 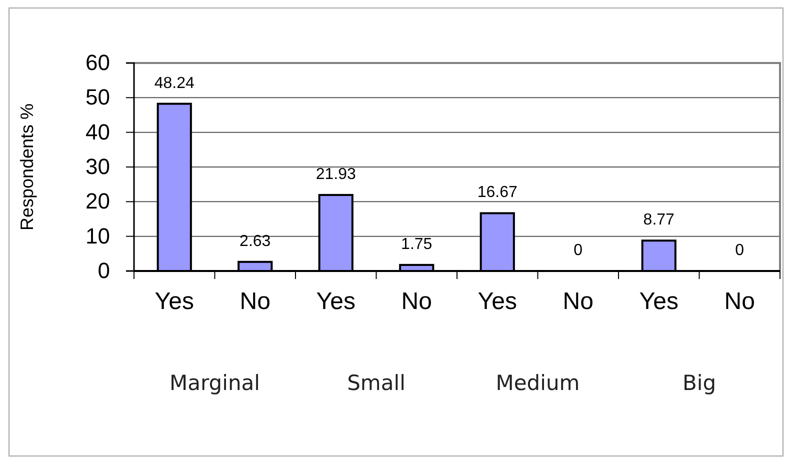 I want to click on y-tick-label: 20, so click(x=98, y=201).